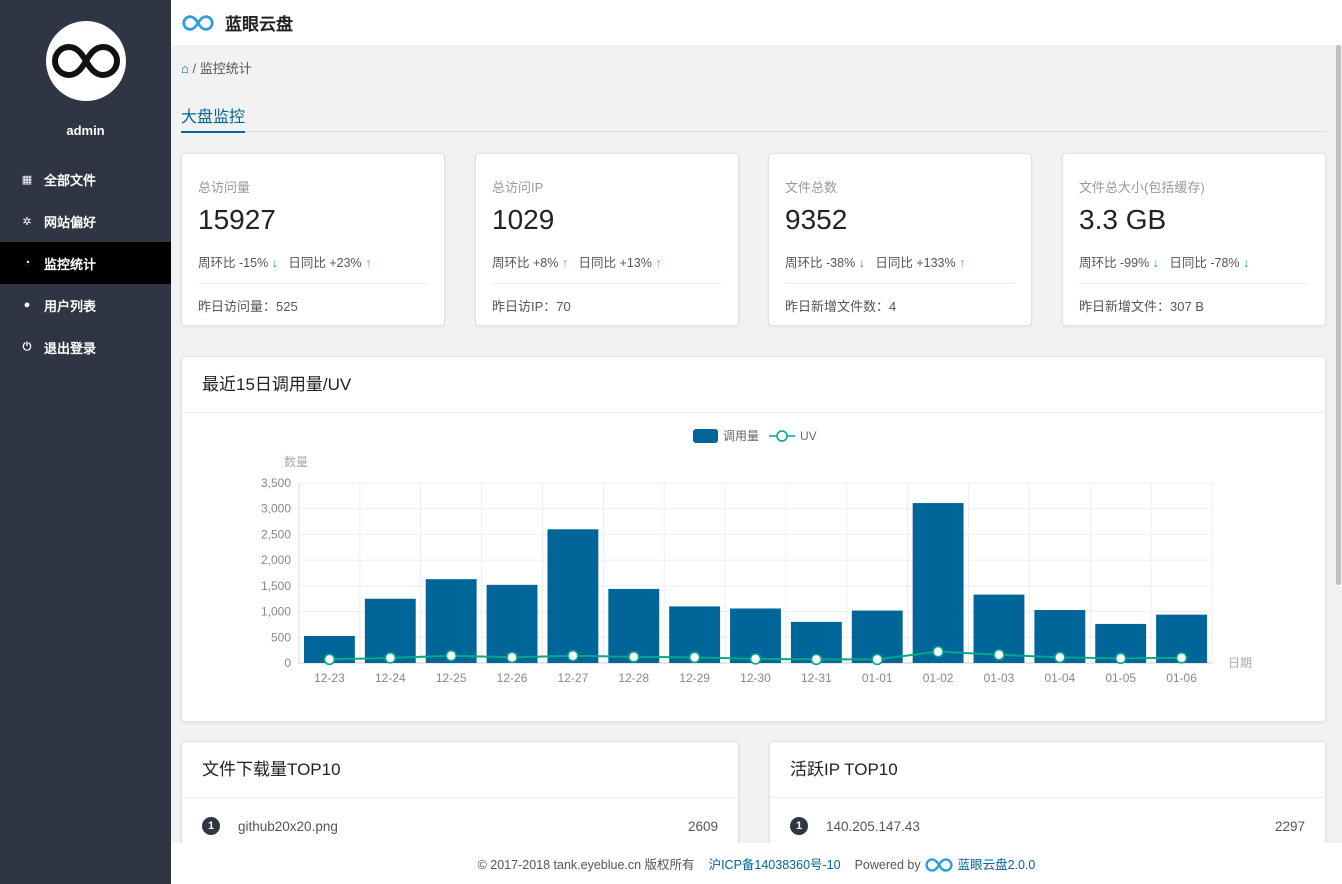 The width and height of the screenshot is (1342, 884). Describe the element at coordinates (70, 222) in the screenshot. I see `sidebar-item-label: 网站偏好` at that location.